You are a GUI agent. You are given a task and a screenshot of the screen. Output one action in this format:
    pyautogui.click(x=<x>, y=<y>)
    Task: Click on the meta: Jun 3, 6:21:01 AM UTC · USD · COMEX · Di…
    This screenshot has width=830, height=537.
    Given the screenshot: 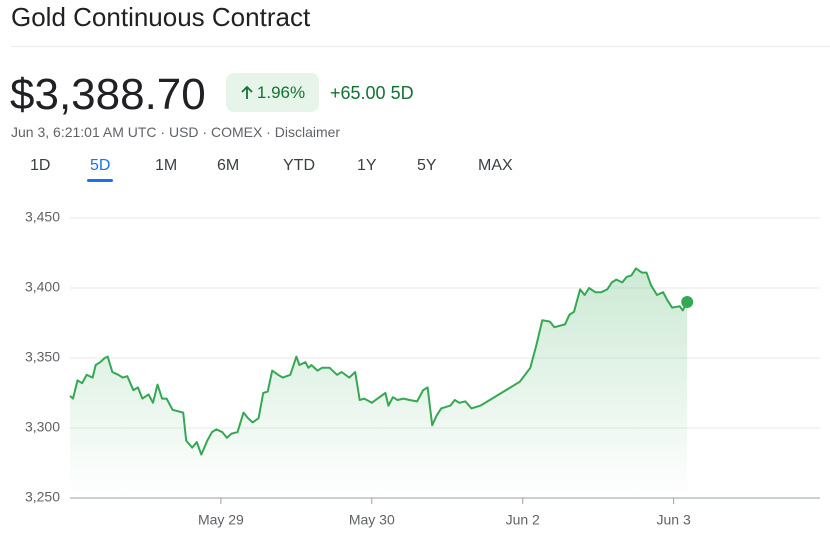 What is the action you would take?
    pyautogui.click(x=176, y=132)
    